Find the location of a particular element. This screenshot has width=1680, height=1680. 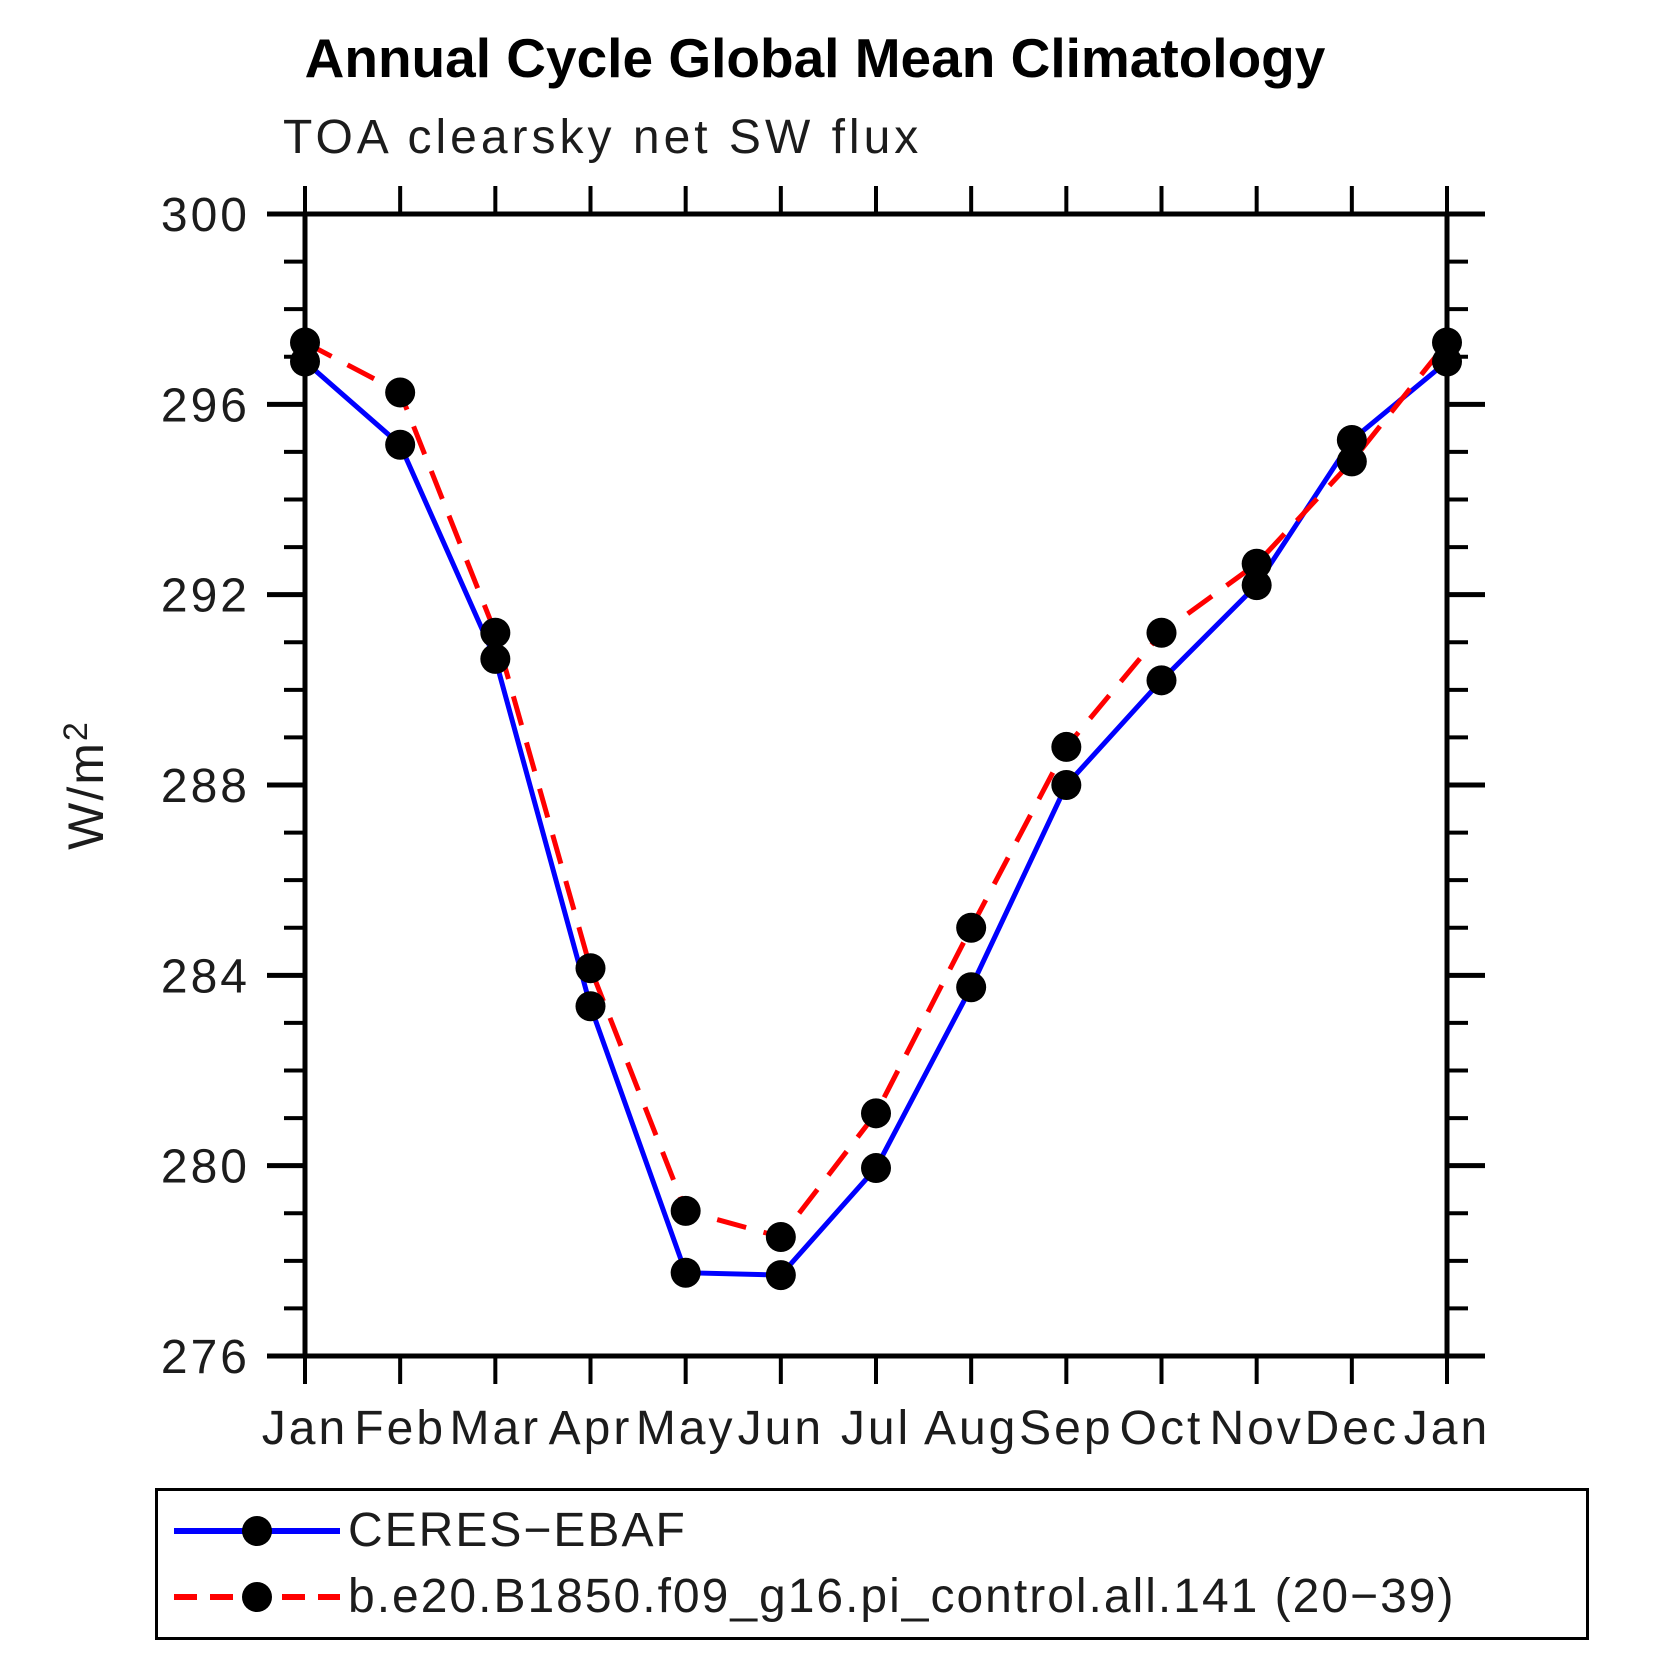

legend-dashed-line-icon is located at coordinates (257, 1597).